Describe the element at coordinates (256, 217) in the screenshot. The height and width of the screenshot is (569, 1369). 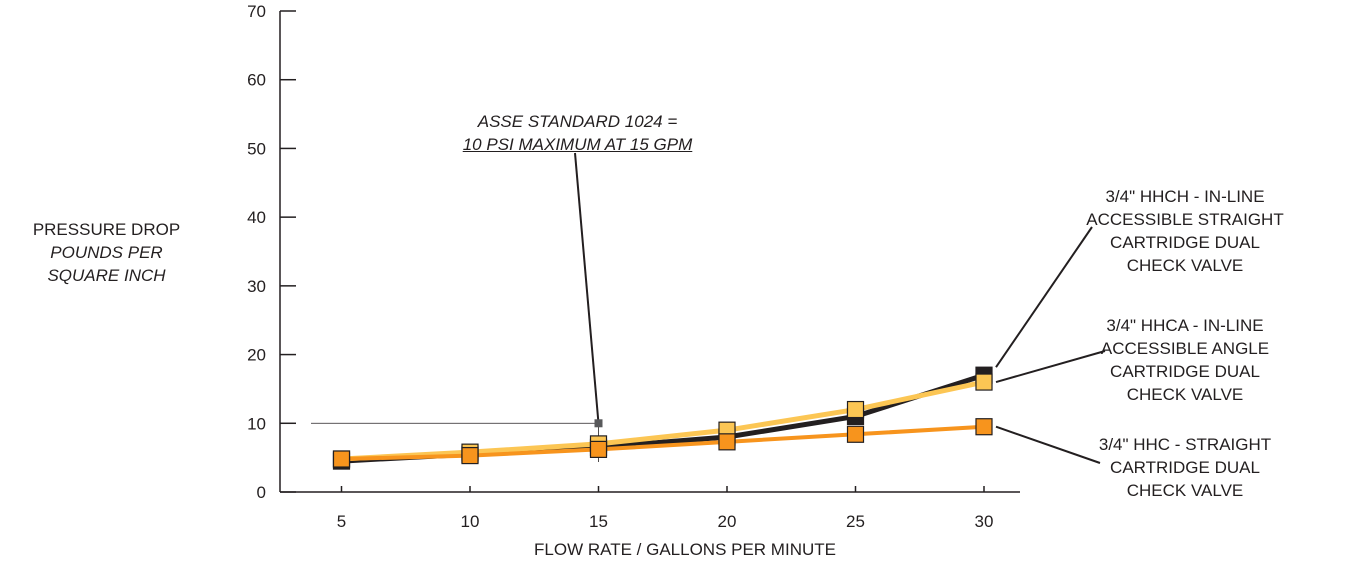
I see `y-tick-label: 40` at that location.